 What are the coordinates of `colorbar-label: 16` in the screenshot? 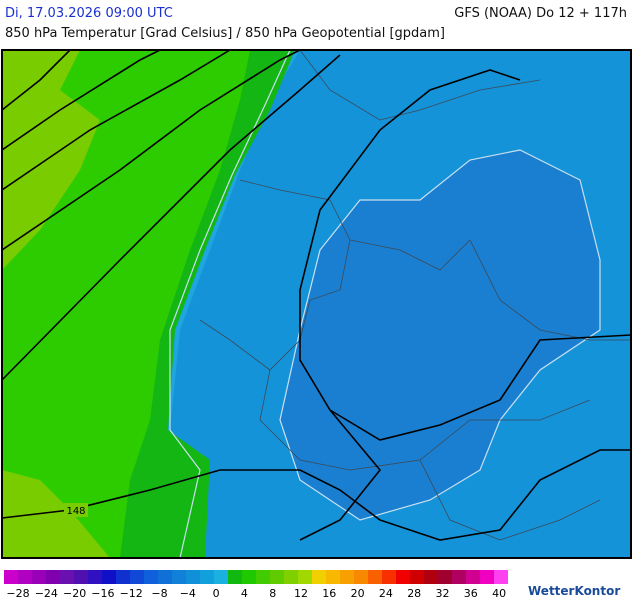 It's located at (329, 593).